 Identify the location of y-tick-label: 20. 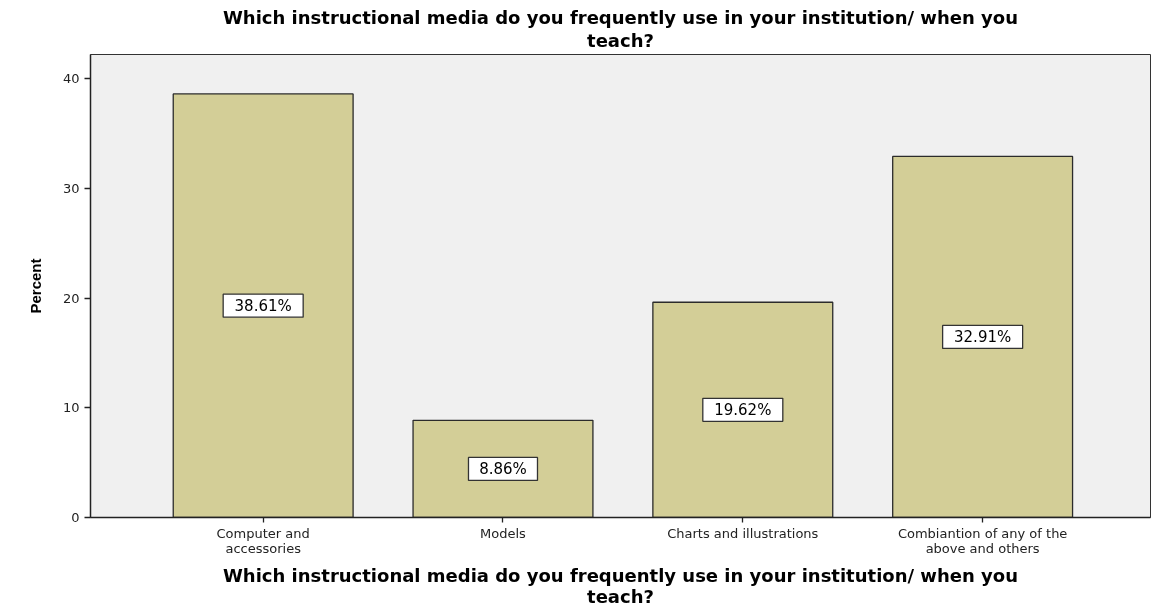
(71, 298).